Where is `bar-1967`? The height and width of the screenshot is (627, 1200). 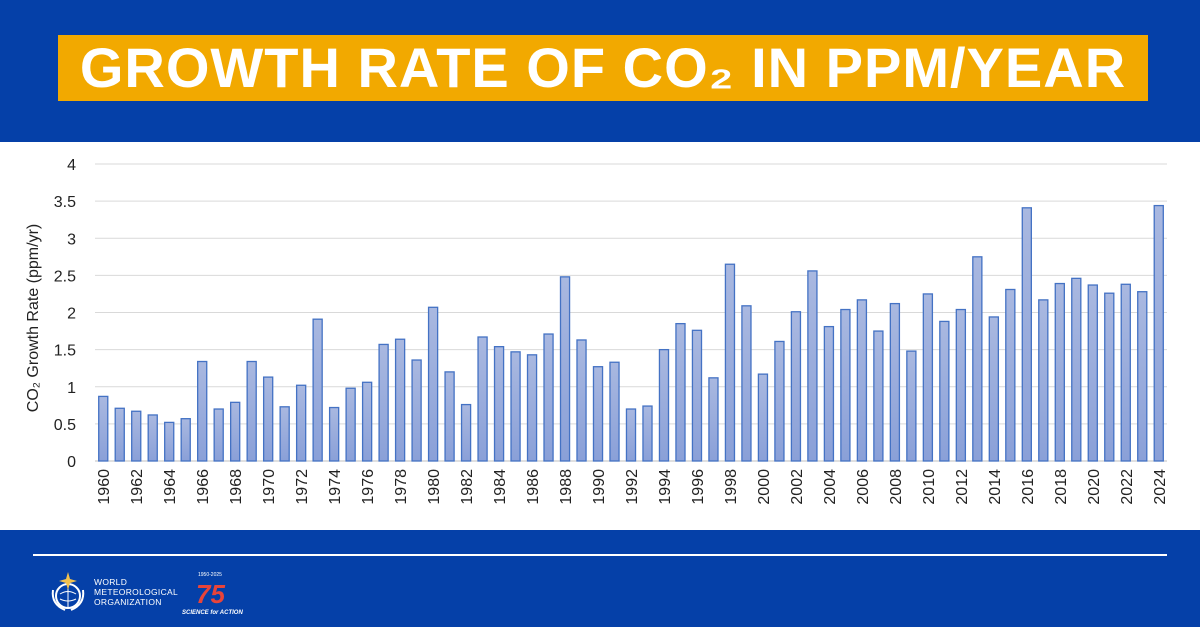 bar-1967 is located at coordinates (218, 435).